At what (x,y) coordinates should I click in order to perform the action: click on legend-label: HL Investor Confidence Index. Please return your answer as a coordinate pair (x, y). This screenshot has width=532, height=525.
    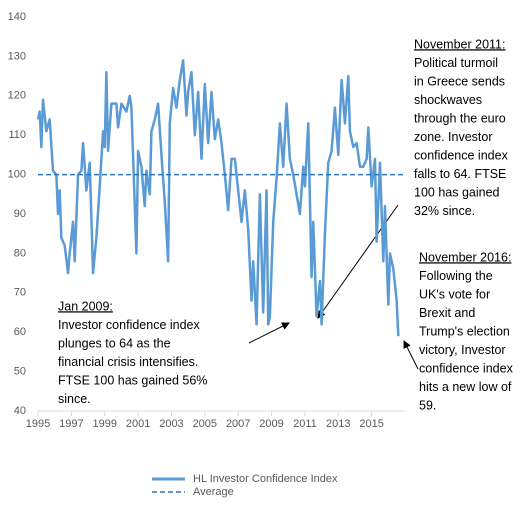
    Looking at the image, I should click on (265, 479).